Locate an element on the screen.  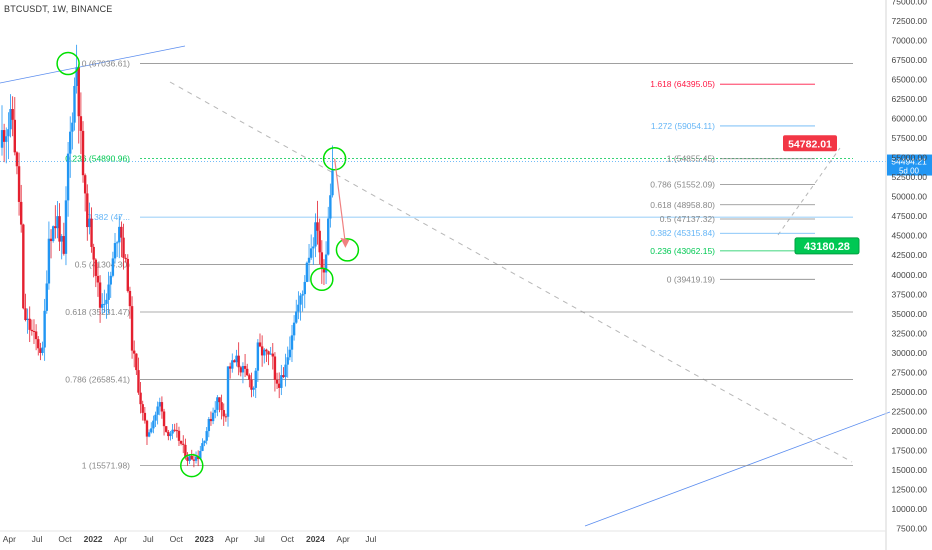
y-tick-label: 15000.00 is located at coordinates (910, 470).